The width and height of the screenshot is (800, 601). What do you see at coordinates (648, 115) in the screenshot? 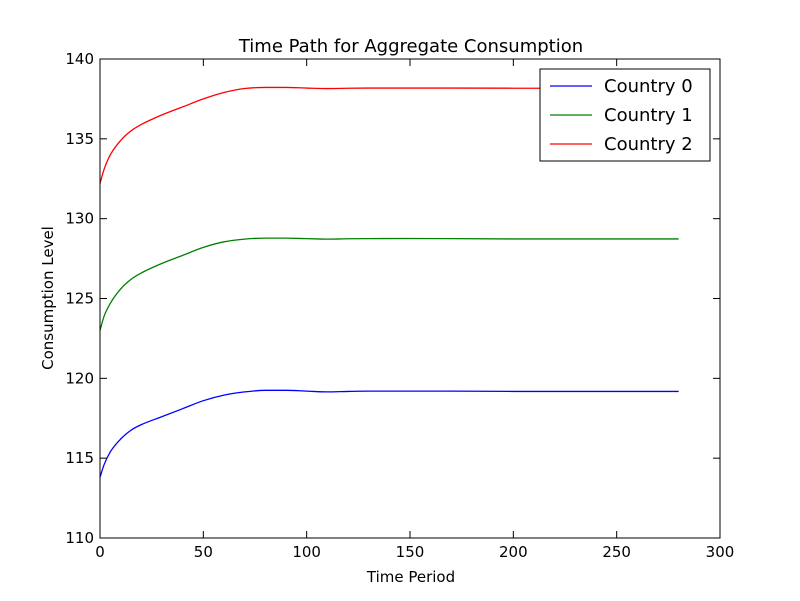
I see `legend-label-country-1: Country 1` at bounding box center [648, 115].